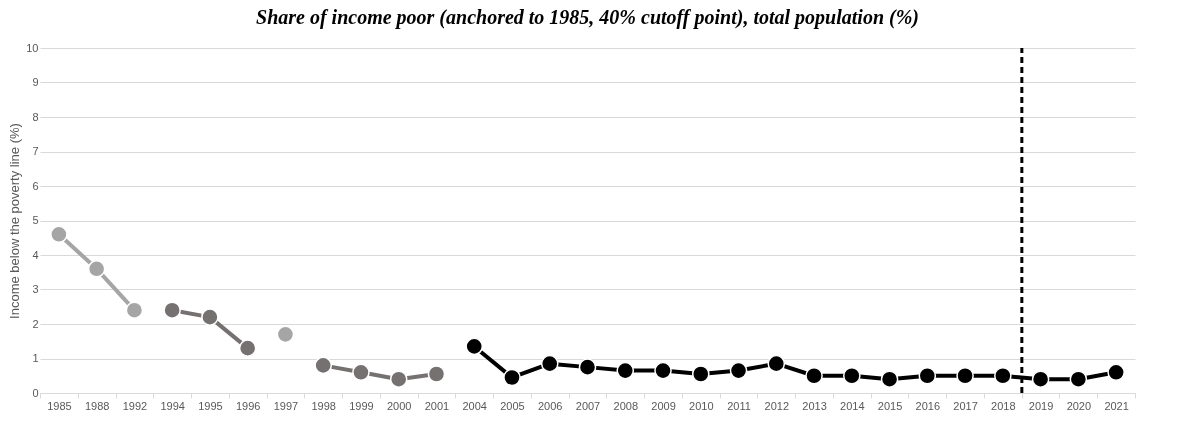 This screenshot has height=425, width=1177. I want to click on x-tick-label: 1992, so click(135, 405).